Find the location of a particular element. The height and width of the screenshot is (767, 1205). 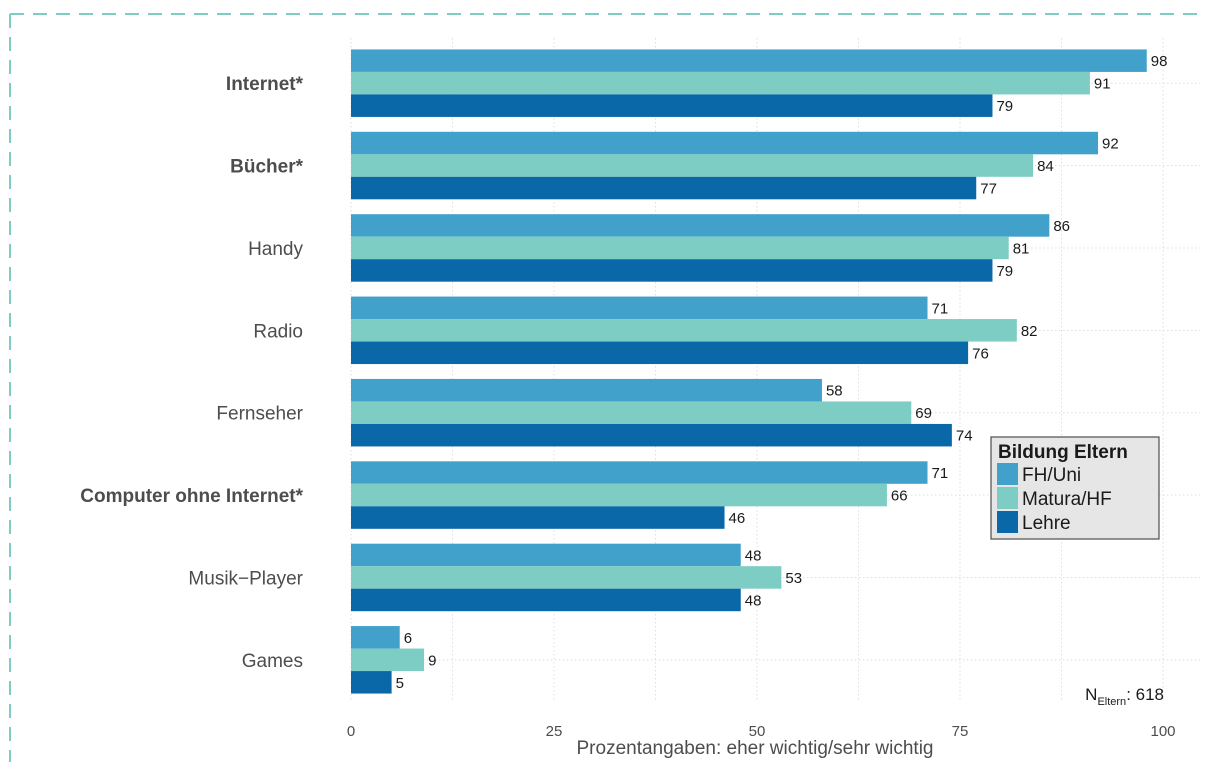

value-label: 5 is located at coordinates (400, 683).